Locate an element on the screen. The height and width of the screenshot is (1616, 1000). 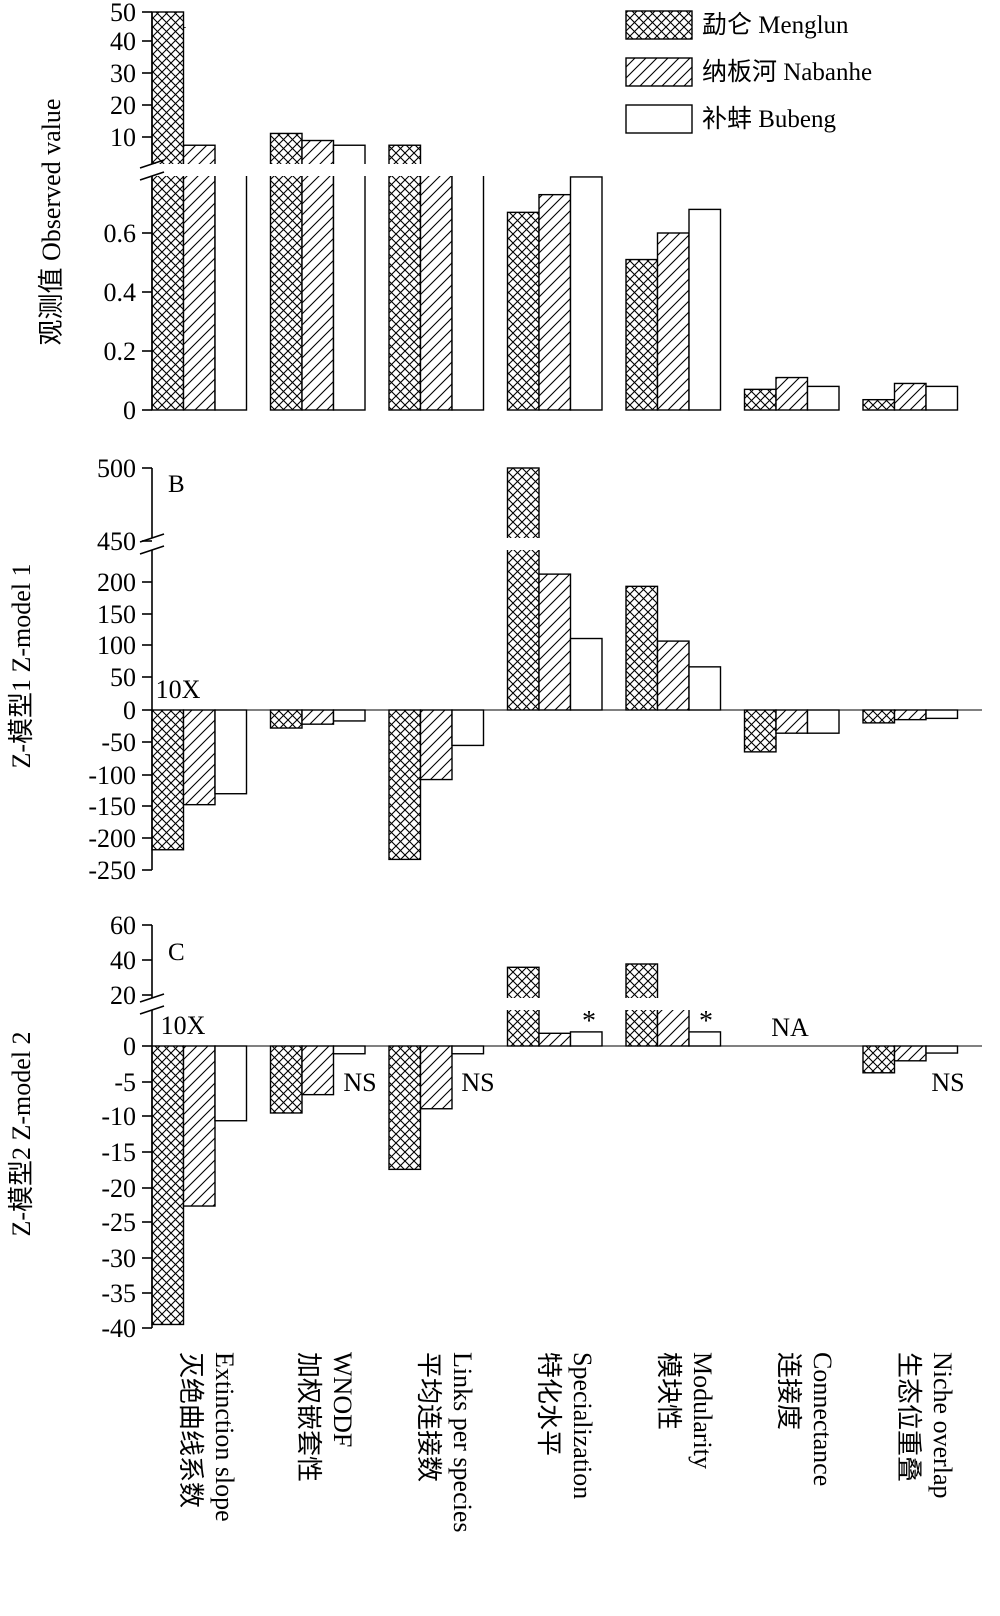
legend-swatch-nabanhe is located at coordinates (659, 72).